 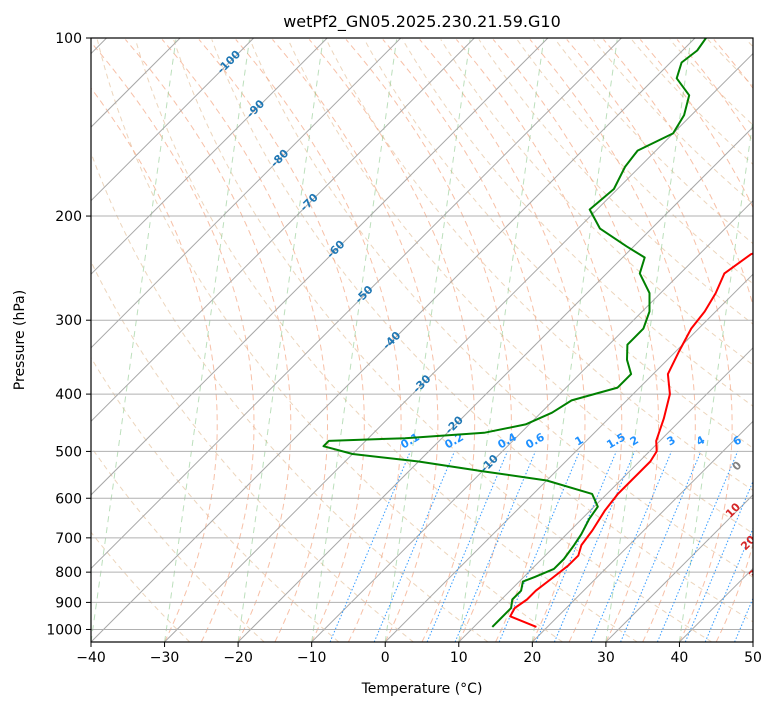 What do you see at coordinates (737, 466) in the screenshot?
I see `theta-e-label: 0` at bounding box center [737, 466].